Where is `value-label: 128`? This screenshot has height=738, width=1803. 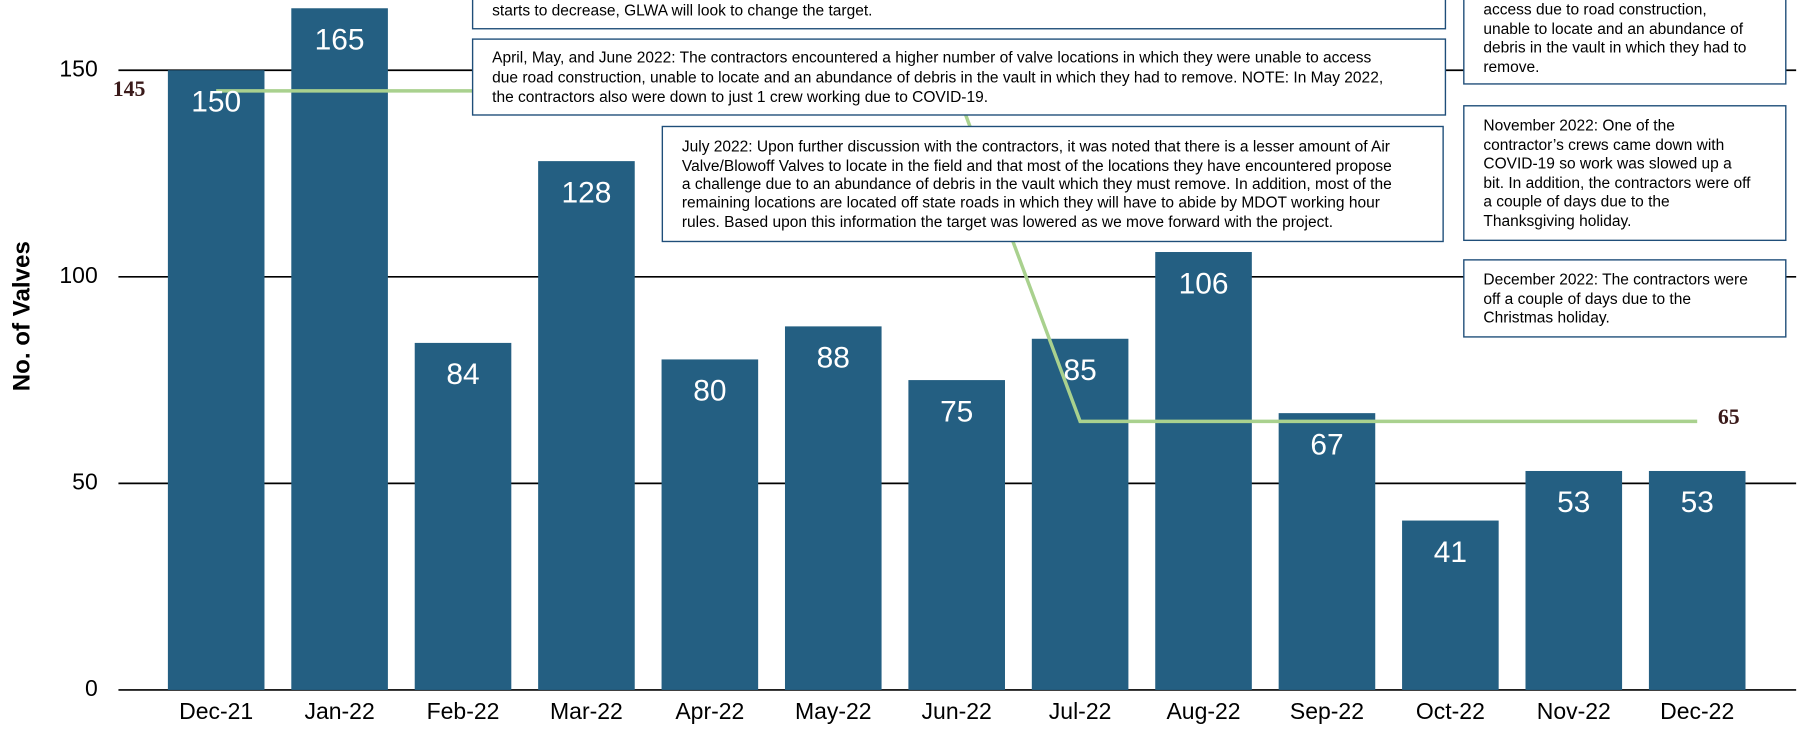 value-label: 128 is located at coordinates (587, 192).